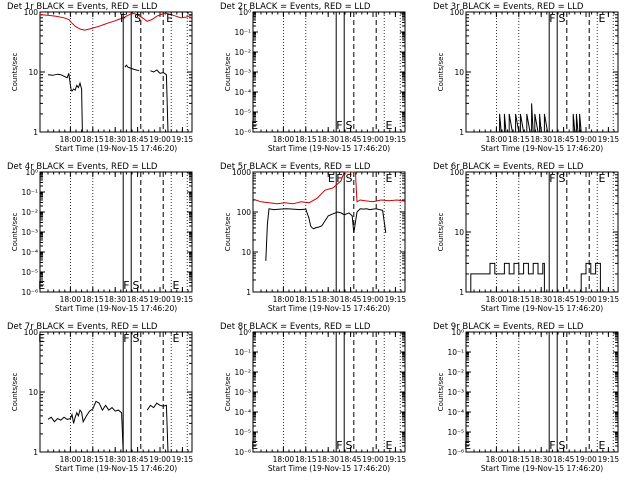 This screenshot has width=640, height=480. What do you see at coordinates (508, 7) in the screenshot?
I see `panel-title: Det 3r BLACK = Events, RED = LLD` at bounding box center [508, 7].